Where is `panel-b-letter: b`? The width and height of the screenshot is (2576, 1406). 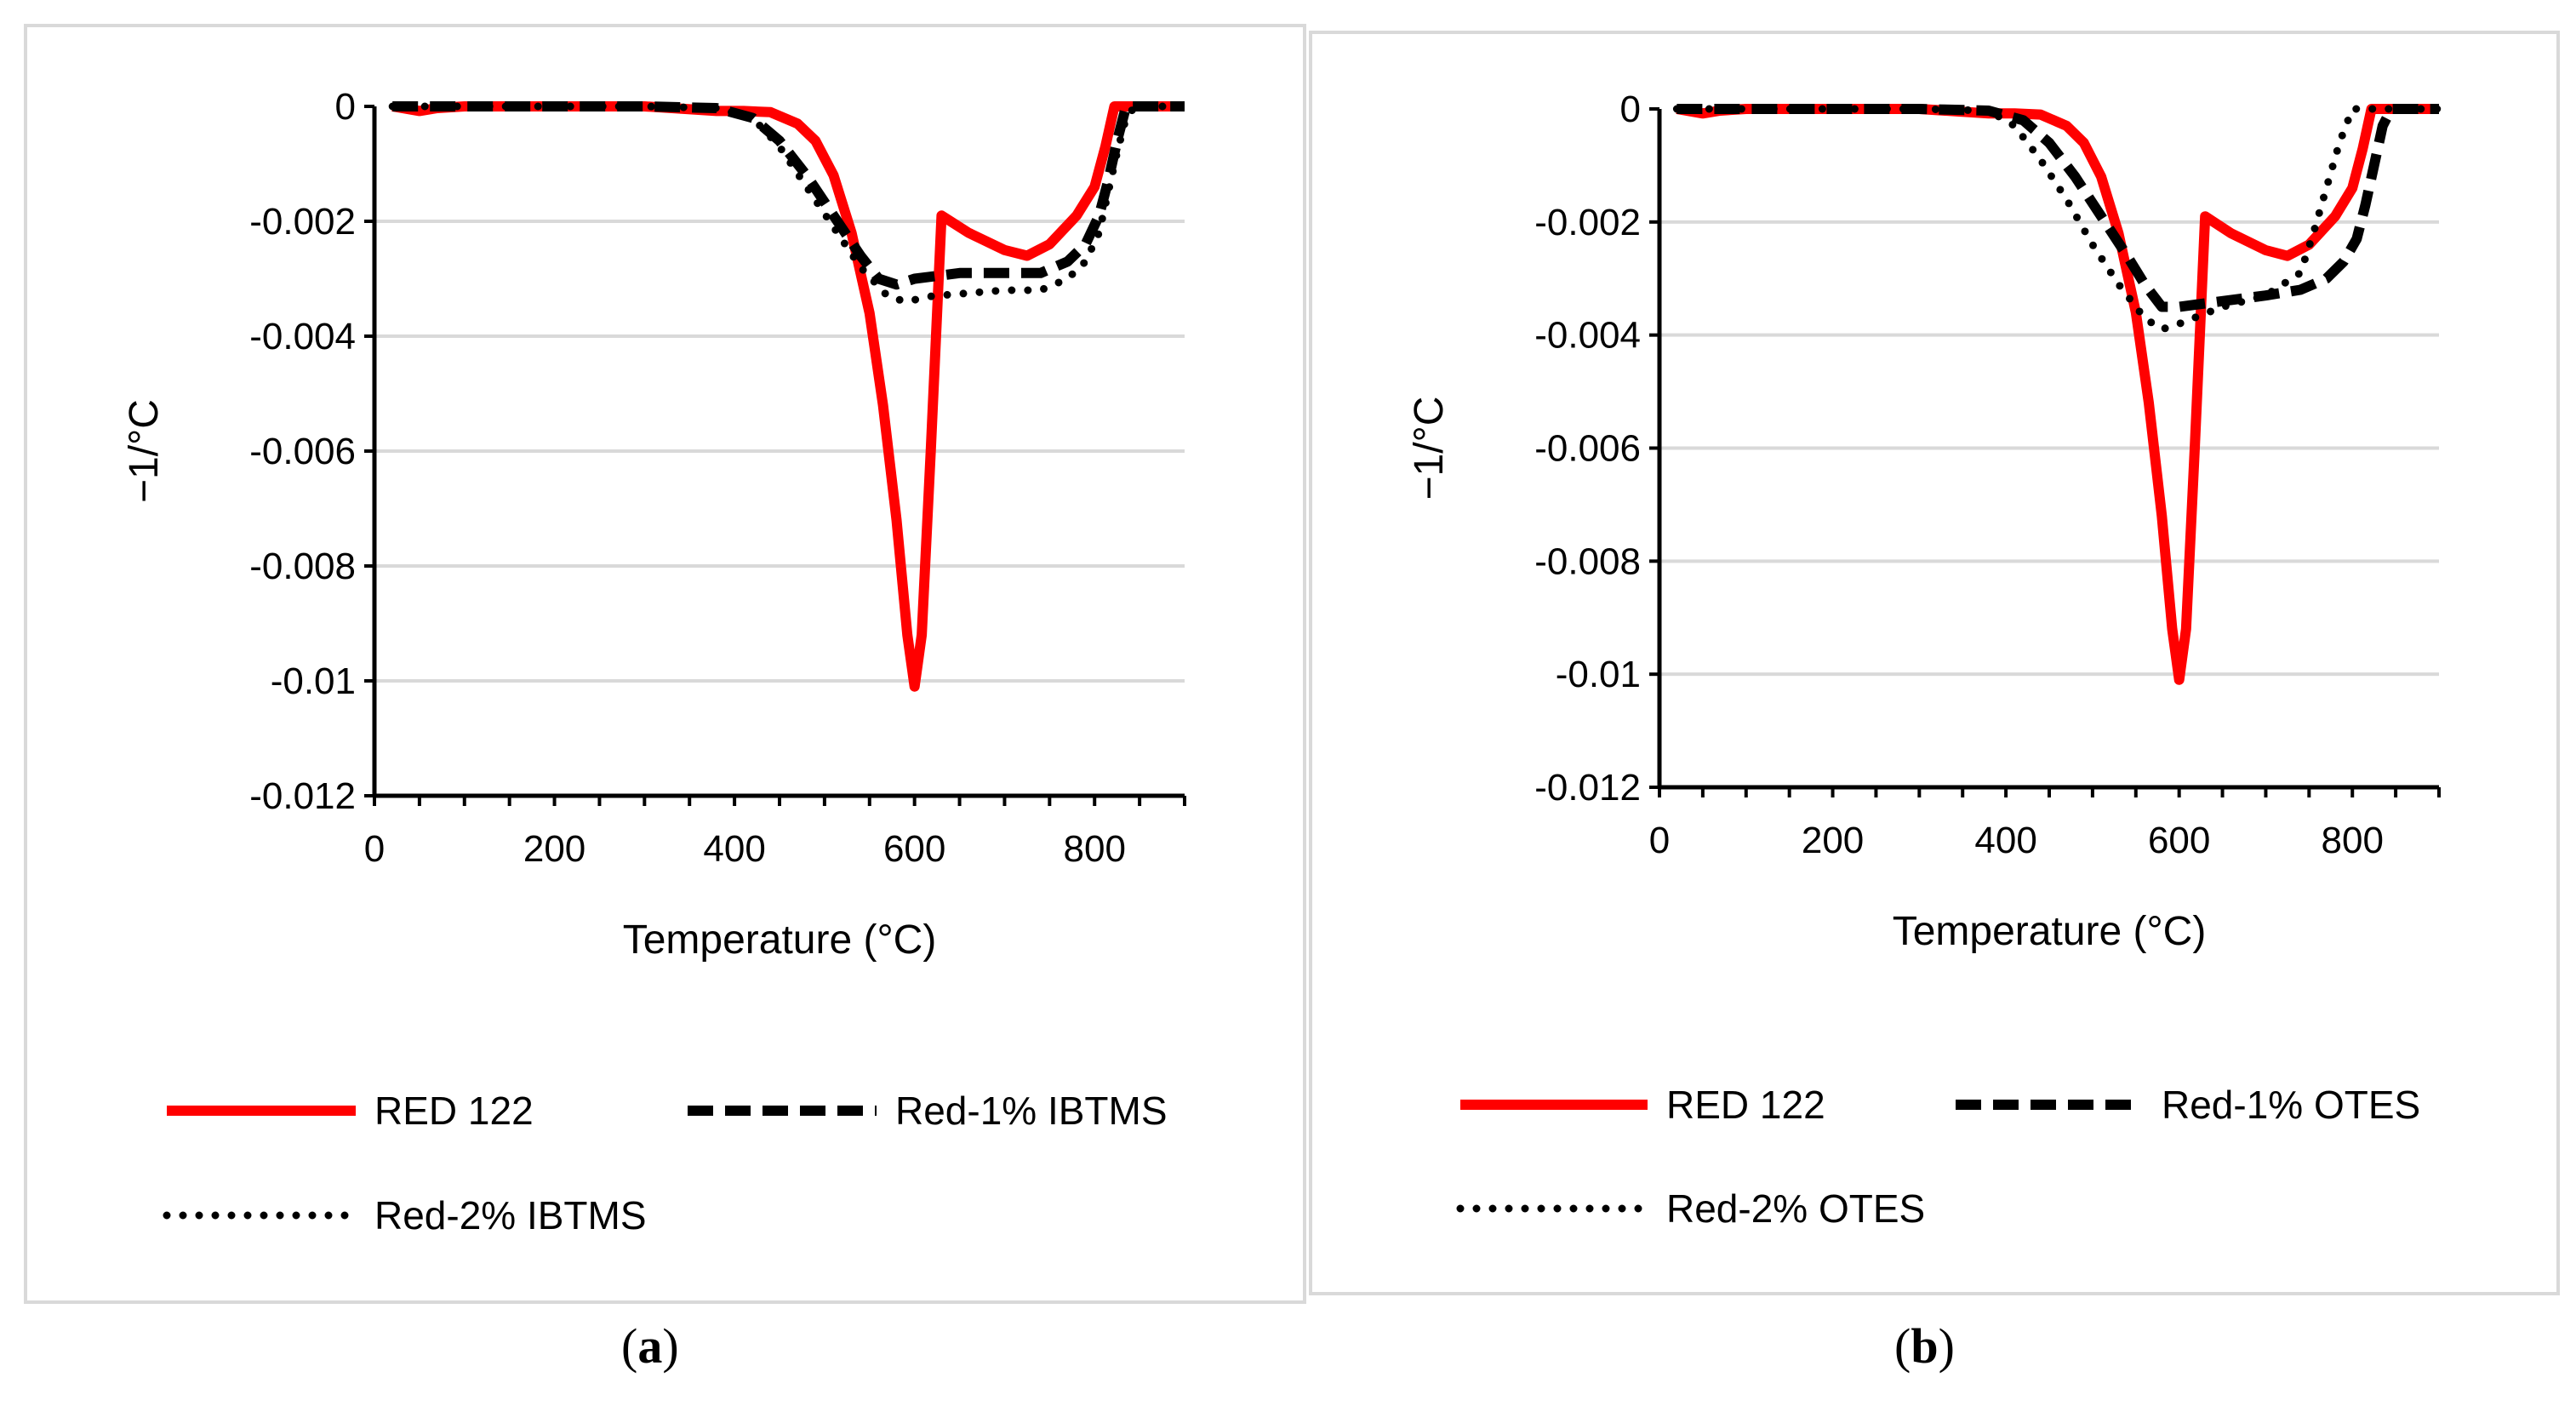 panel-b-letter: b is located at coordinates (1925, 1346).